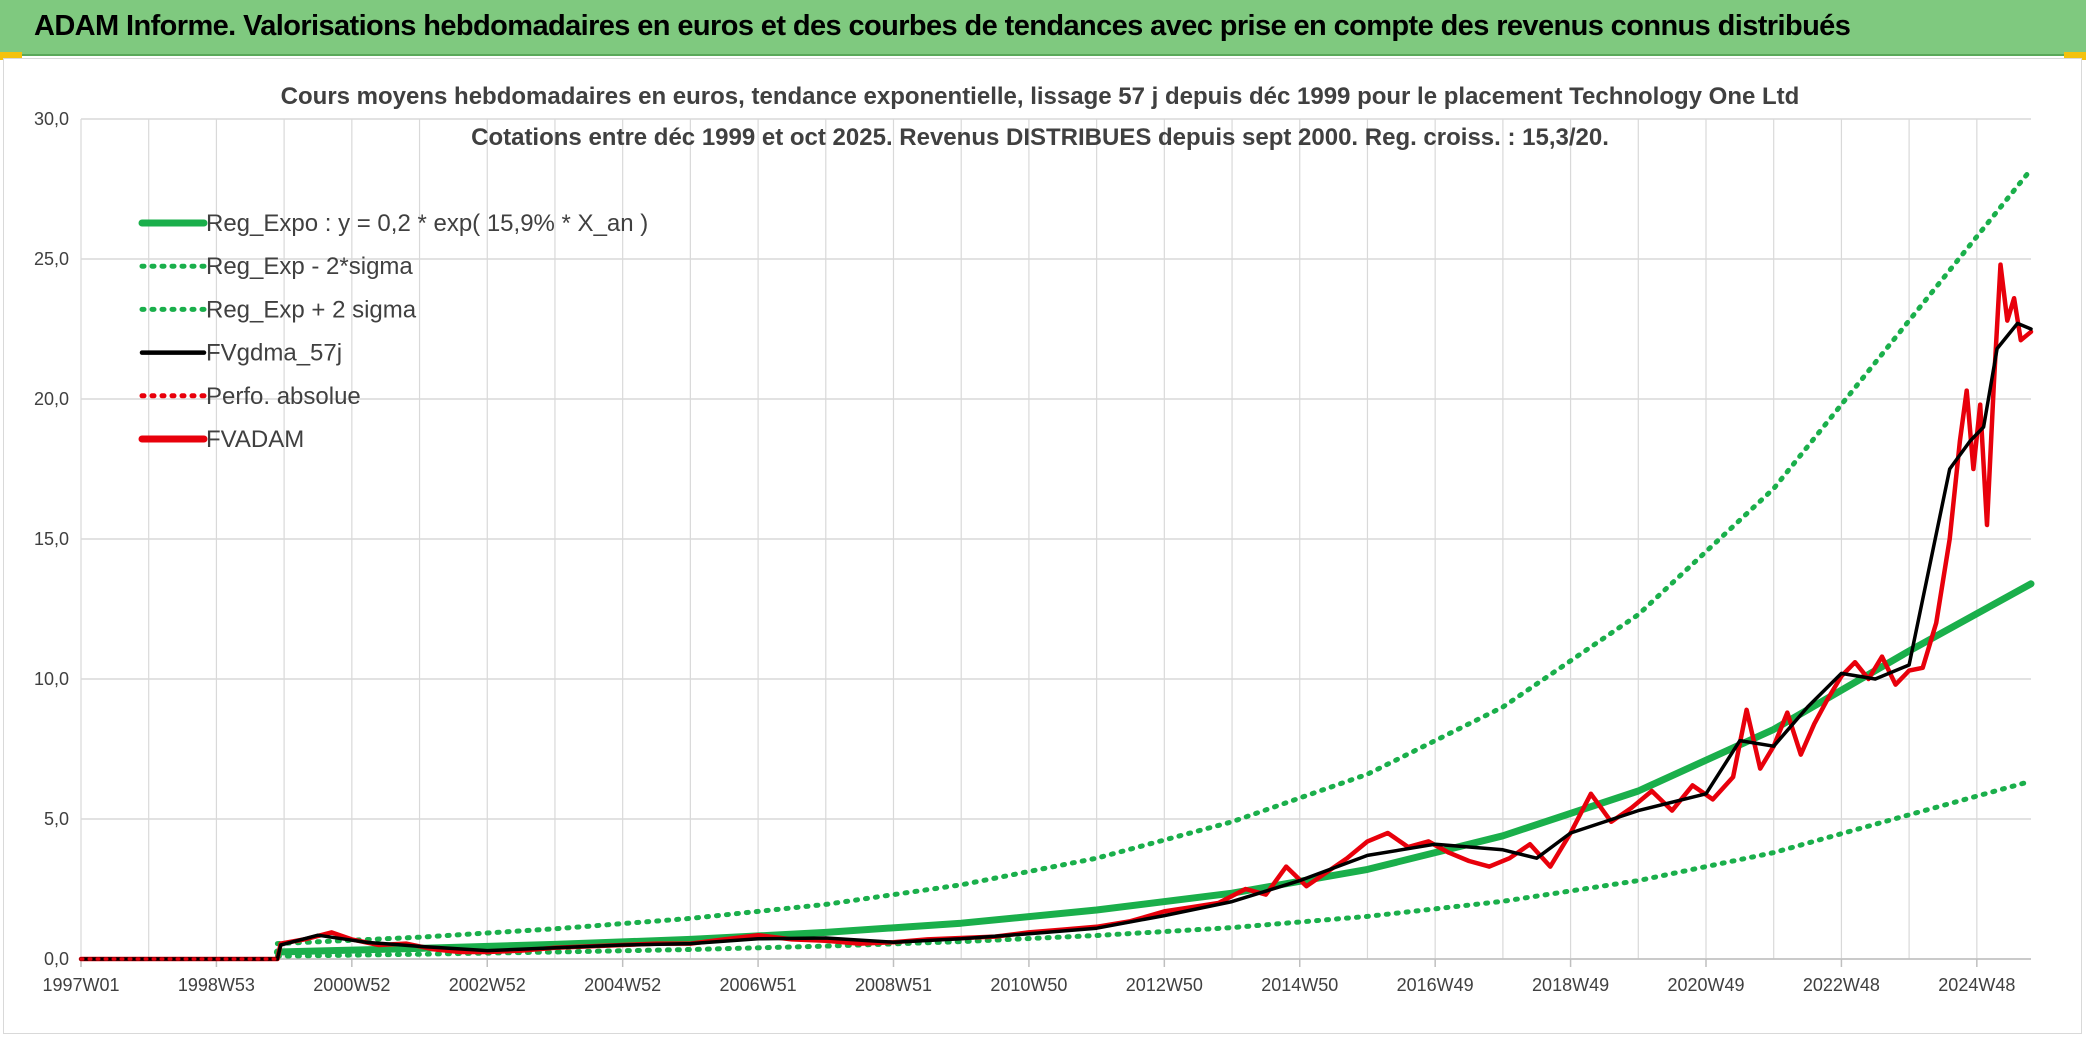 This screenshot has width=2086, height=1037. Describe the element at coordinates (311, 309) in the screenshot. I see `legend-label: Reg_Exp + 2 sigma` at that location.